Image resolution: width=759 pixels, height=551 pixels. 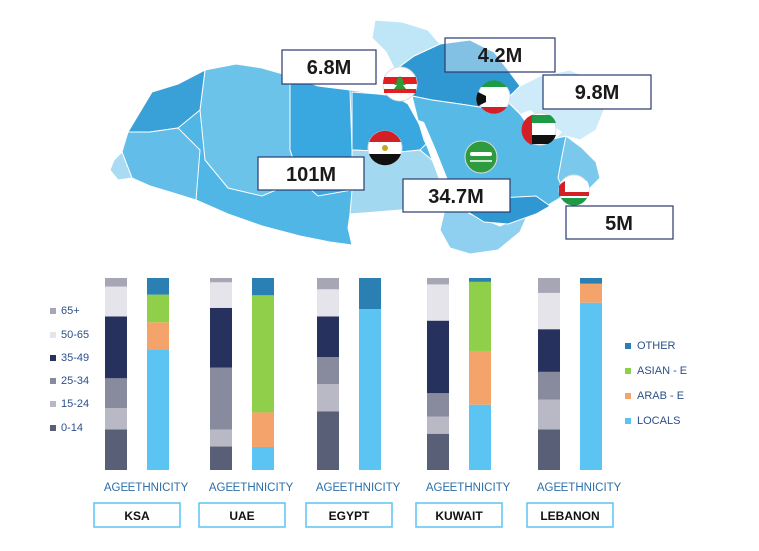 I want to click on uae-population-box: 9.8M, so click(x=597, y=92).